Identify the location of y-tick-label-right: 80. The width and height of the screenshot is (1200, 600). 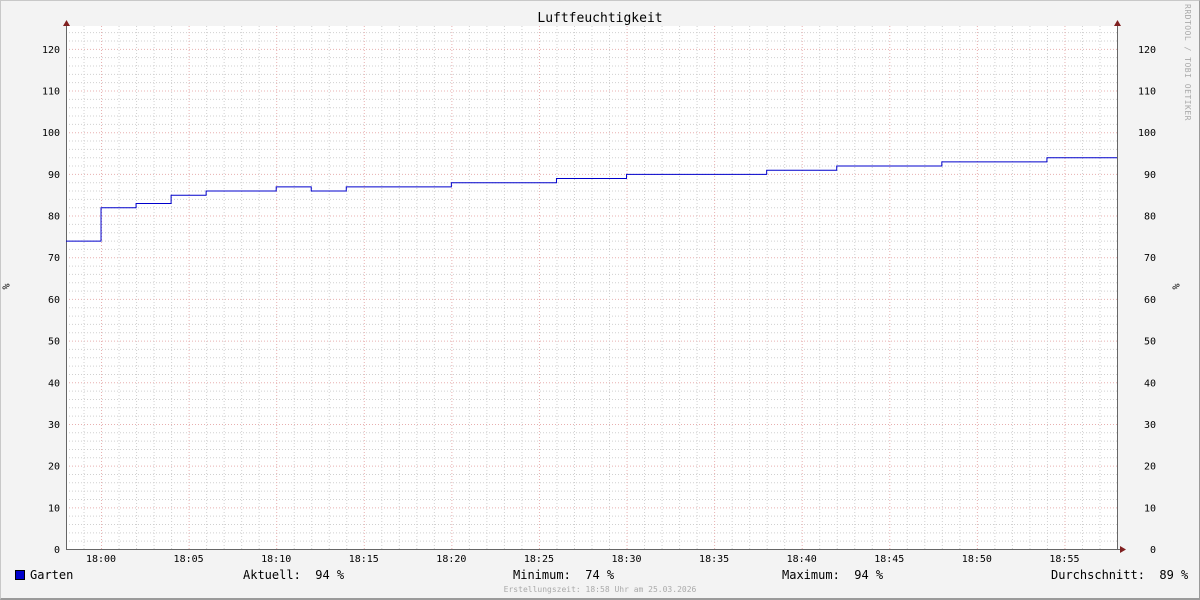
(1150, 217).